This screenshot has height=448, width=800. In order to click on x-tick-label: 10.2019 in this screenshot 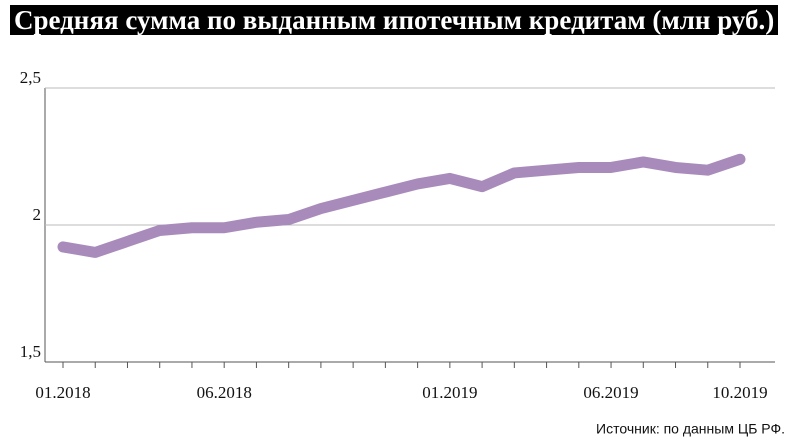, I will do `click(739, 392)`.